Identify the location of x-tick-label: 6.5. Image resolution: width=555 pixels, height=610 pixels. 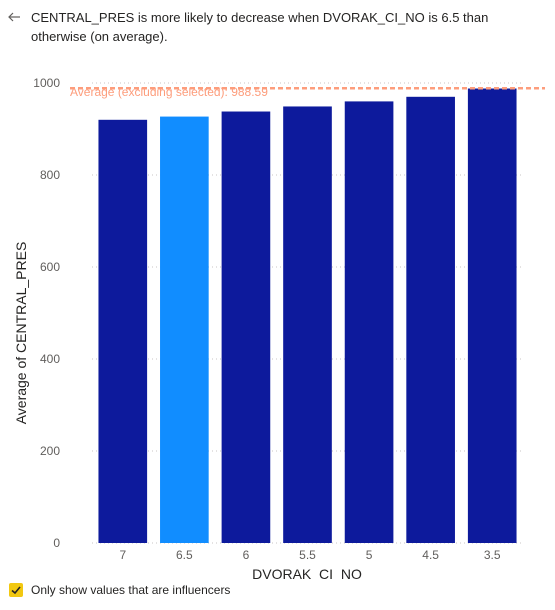
(184, 555).